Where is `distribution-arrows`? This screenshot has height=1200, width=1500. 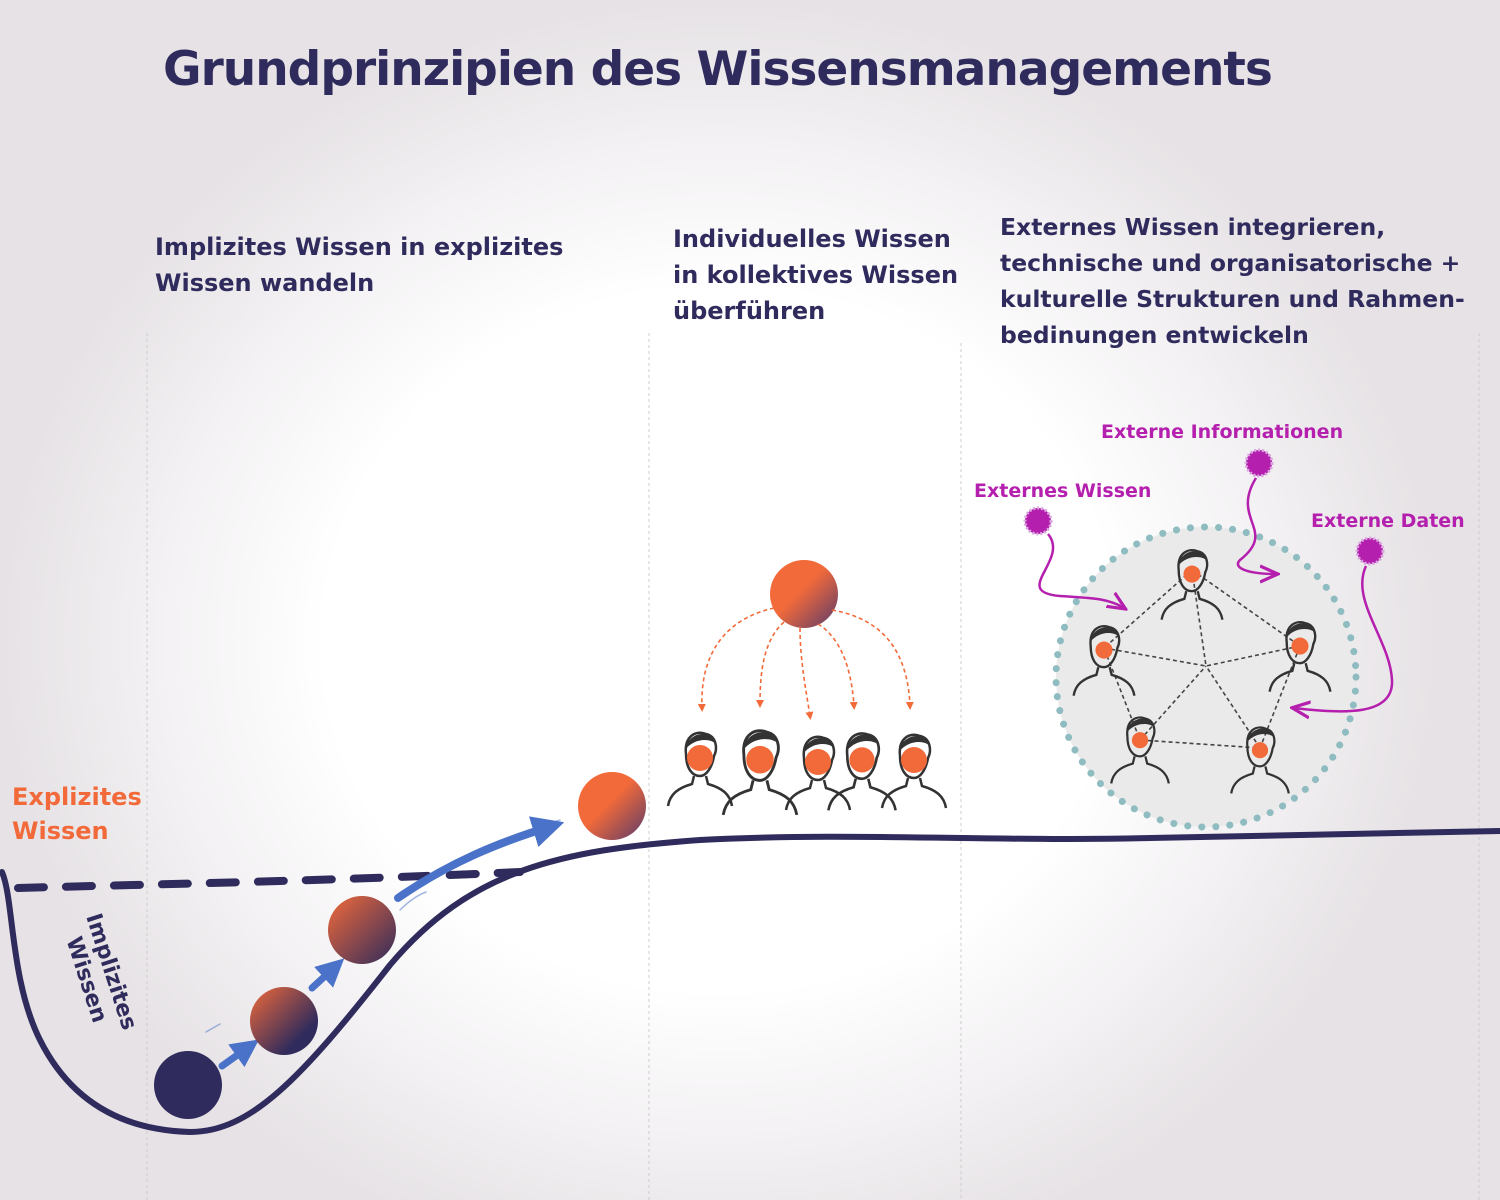 distribution-arrows is located at coordinates (805, 663).